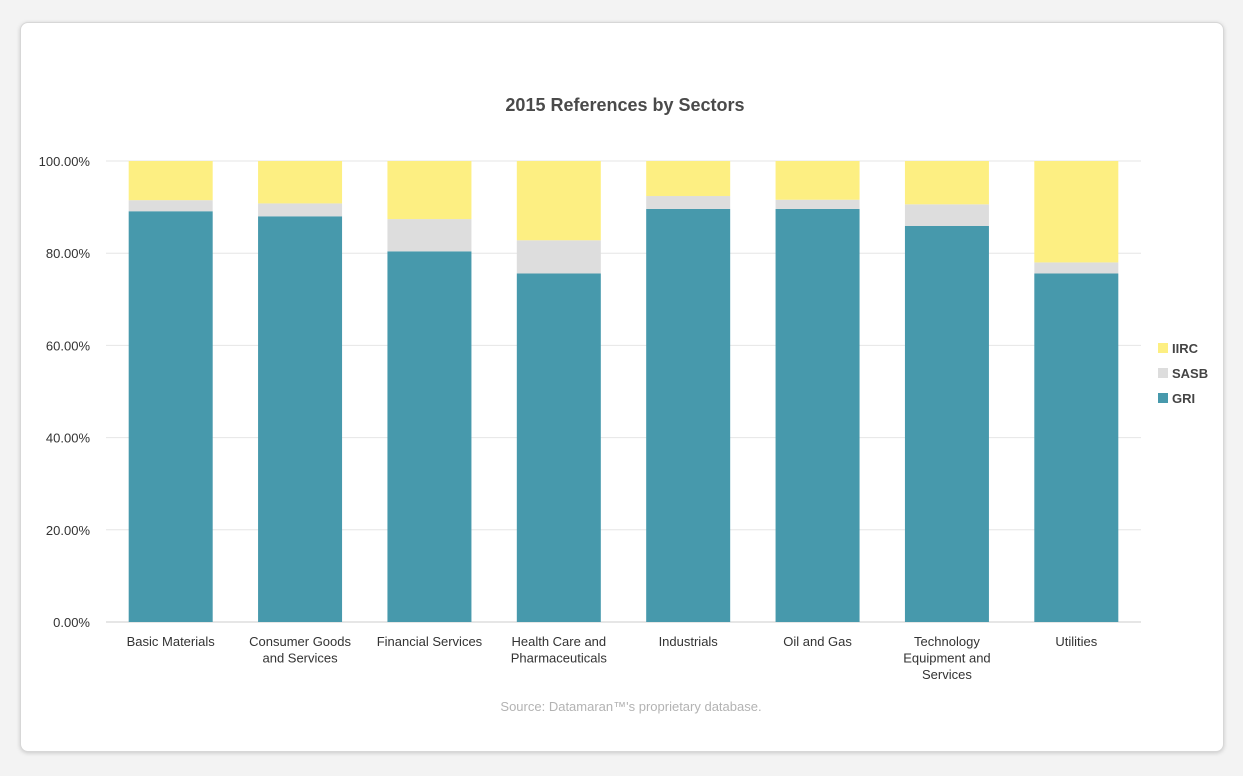 This screenshot has height=776, width=1243. I want to click on x-tick-label-line: Financial Services, so click(430, 641).